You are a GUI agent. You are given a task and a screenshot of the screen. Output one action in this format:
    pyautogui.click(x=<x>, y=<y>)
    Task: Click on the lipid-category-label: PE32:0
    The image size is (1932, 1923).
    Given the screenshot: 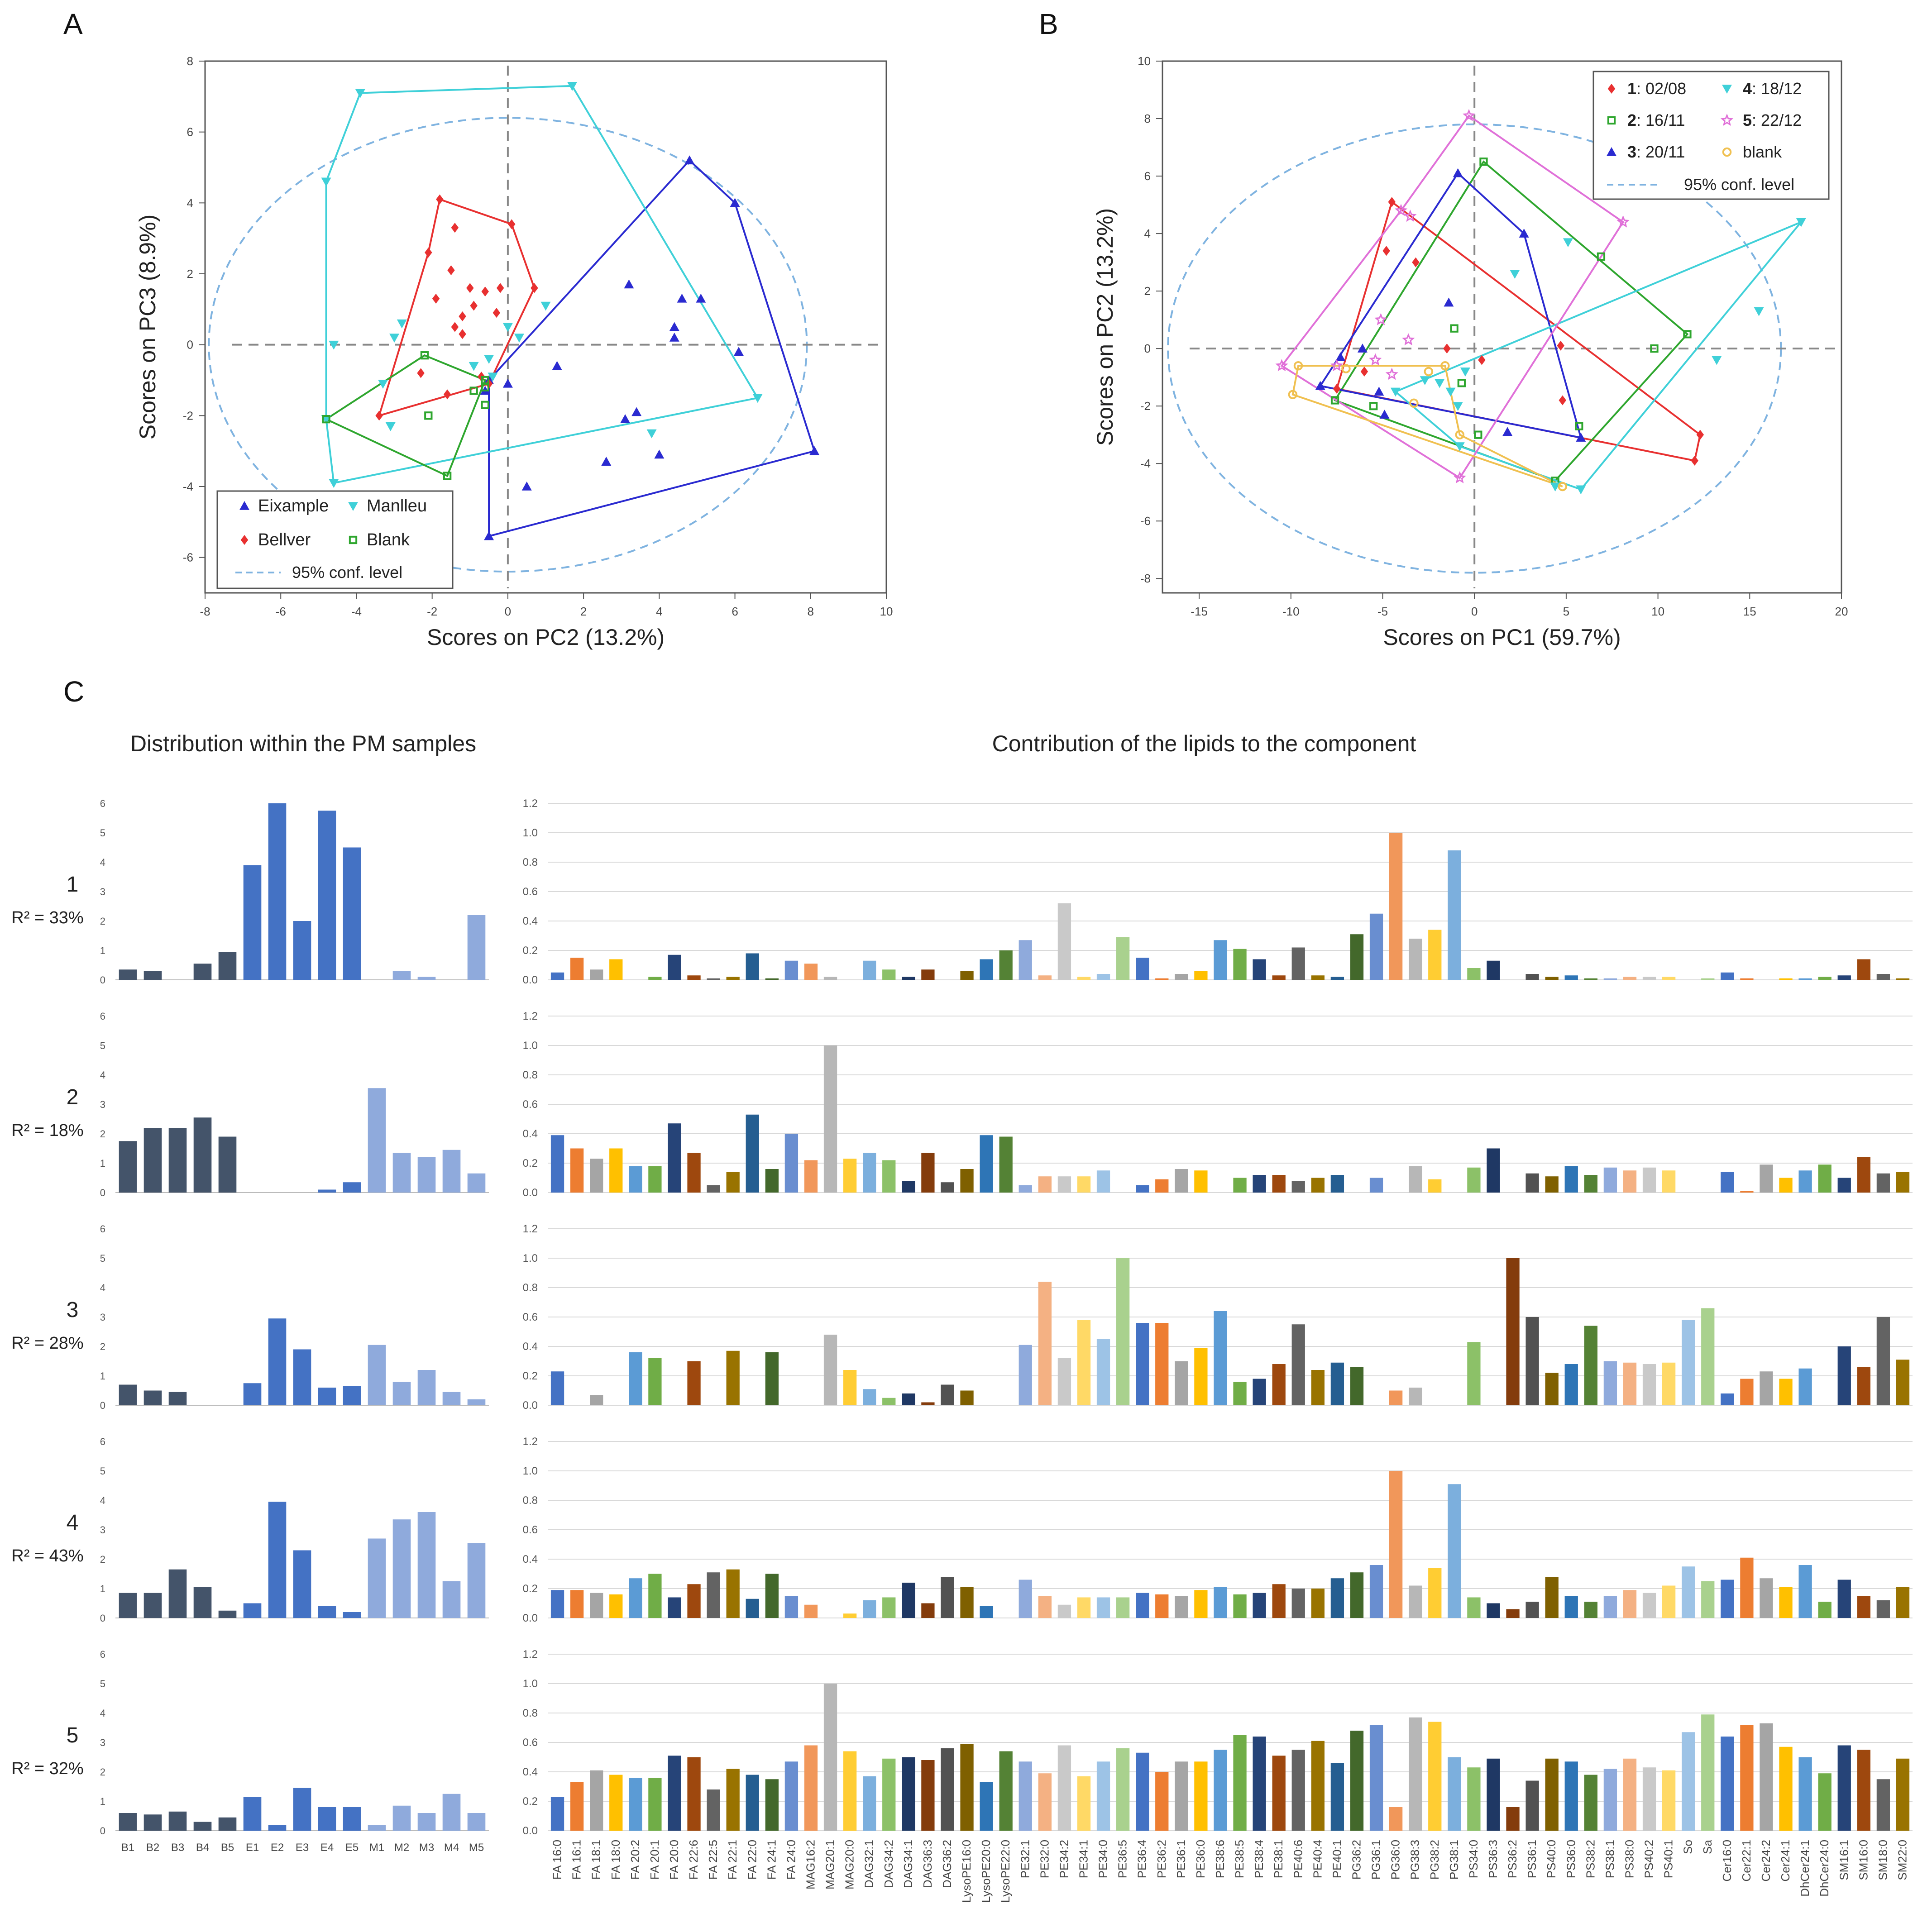 What is the action you would take?
    pyautogui.click(x=1044, y=1859)
    